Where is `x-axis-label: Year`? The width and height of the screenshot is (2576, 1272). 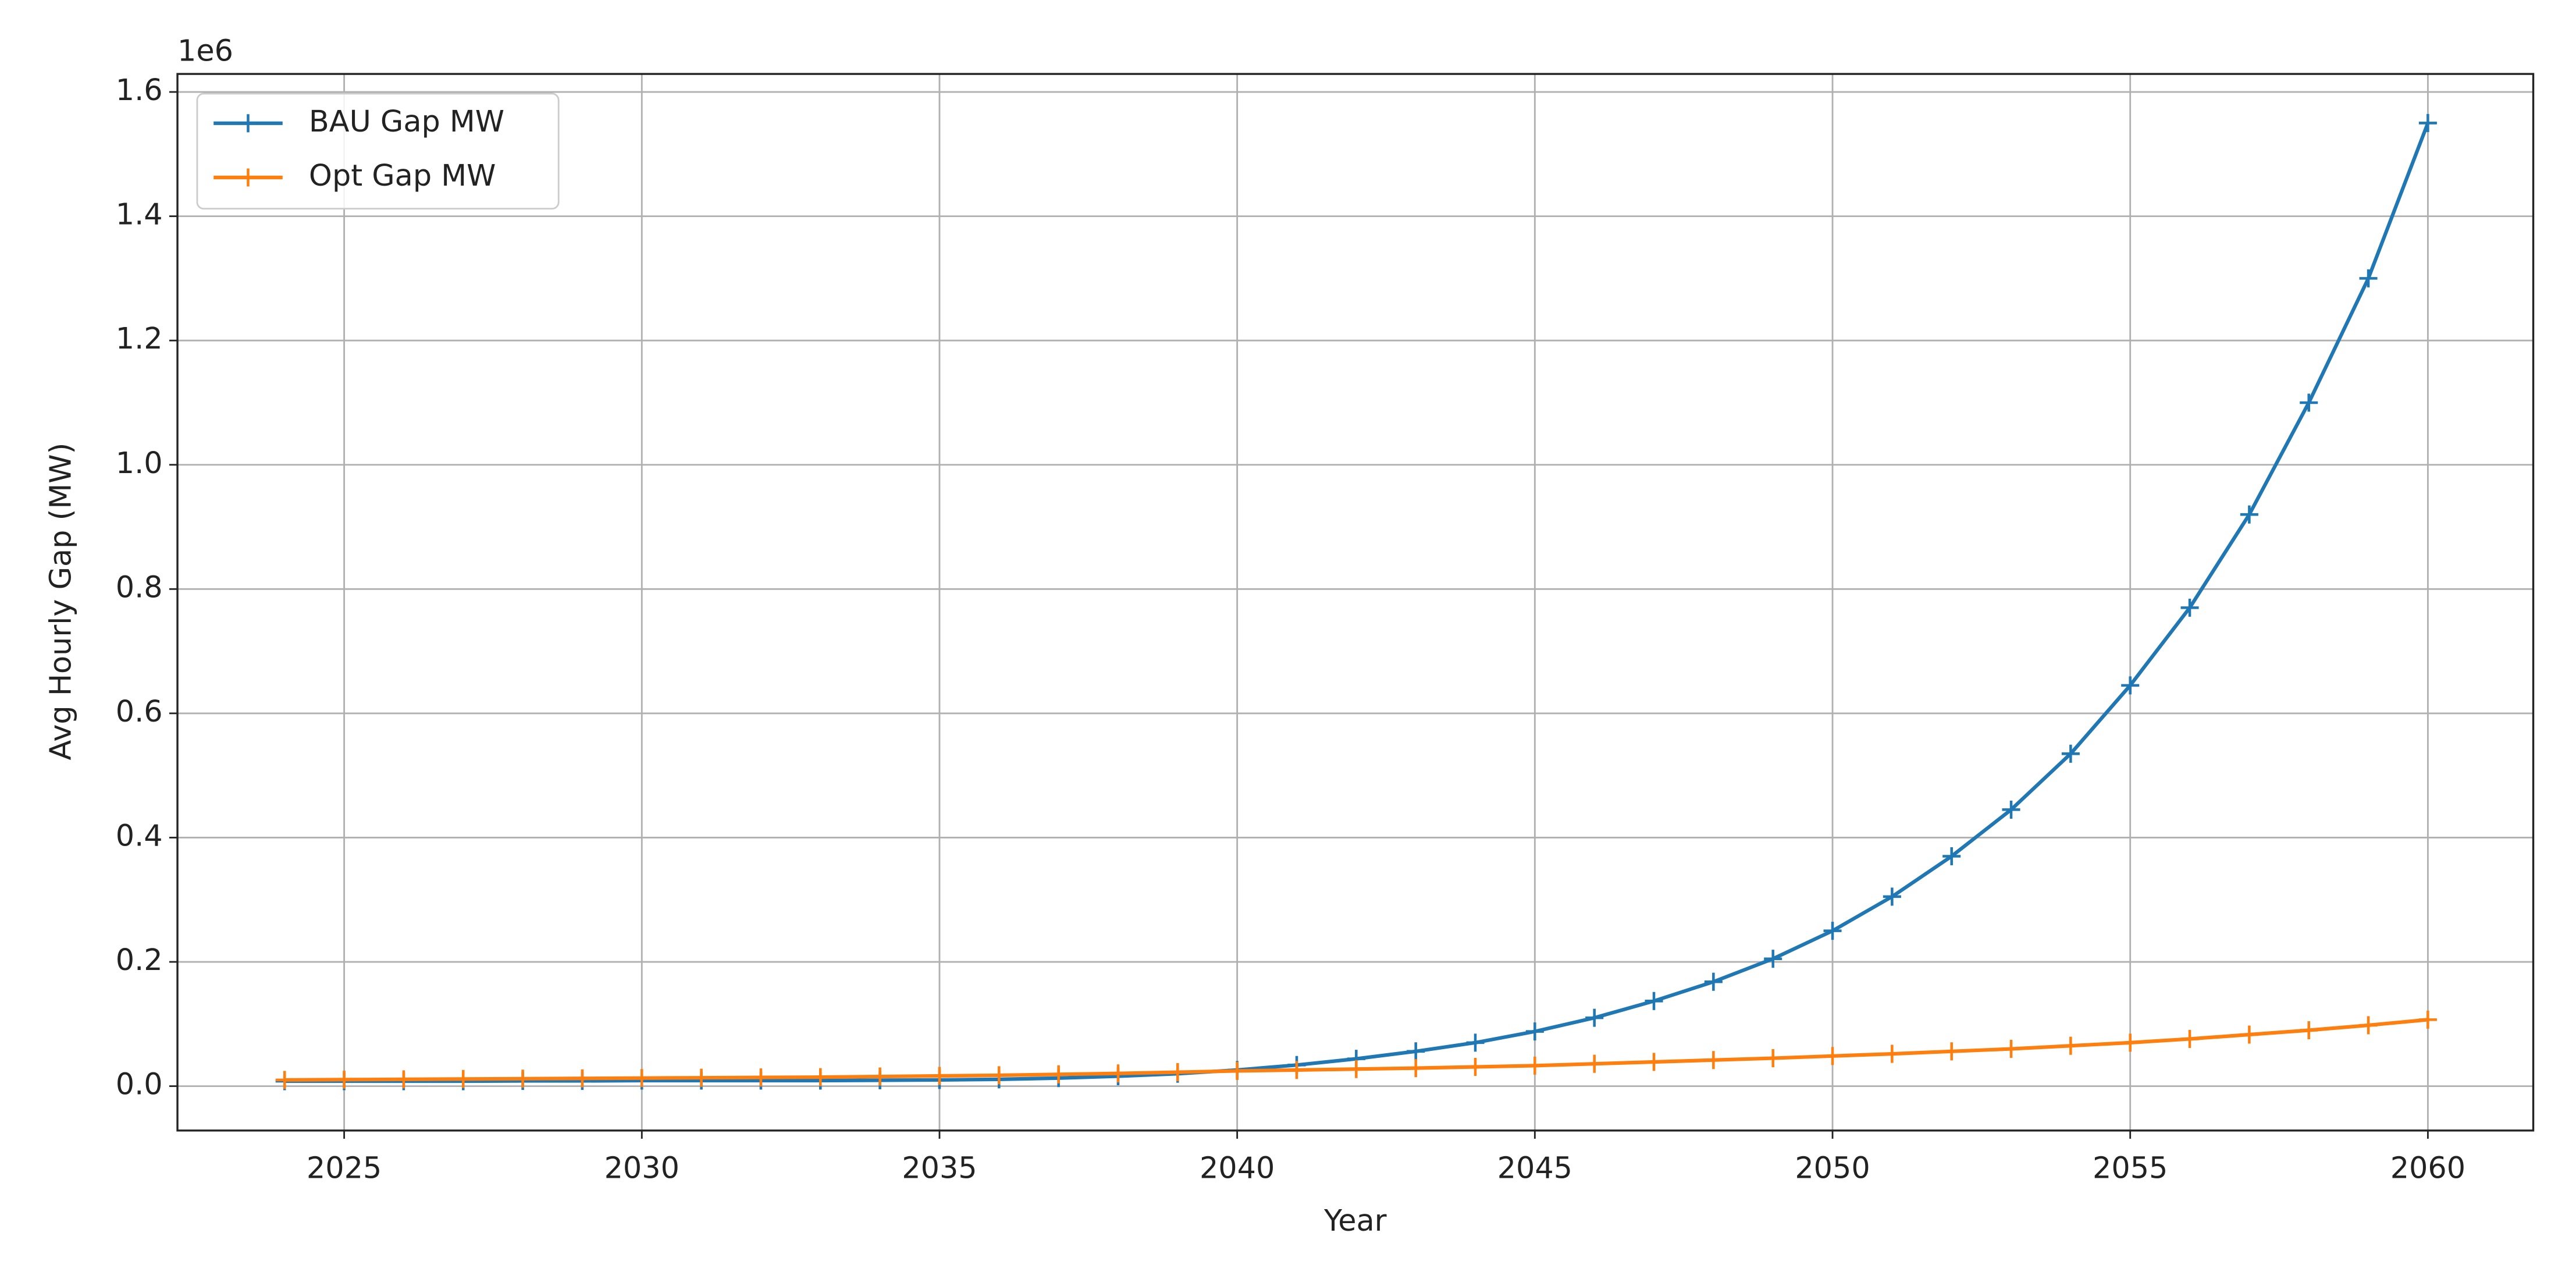 x-axis-label: Year is located at coordinates (1355, 1220).